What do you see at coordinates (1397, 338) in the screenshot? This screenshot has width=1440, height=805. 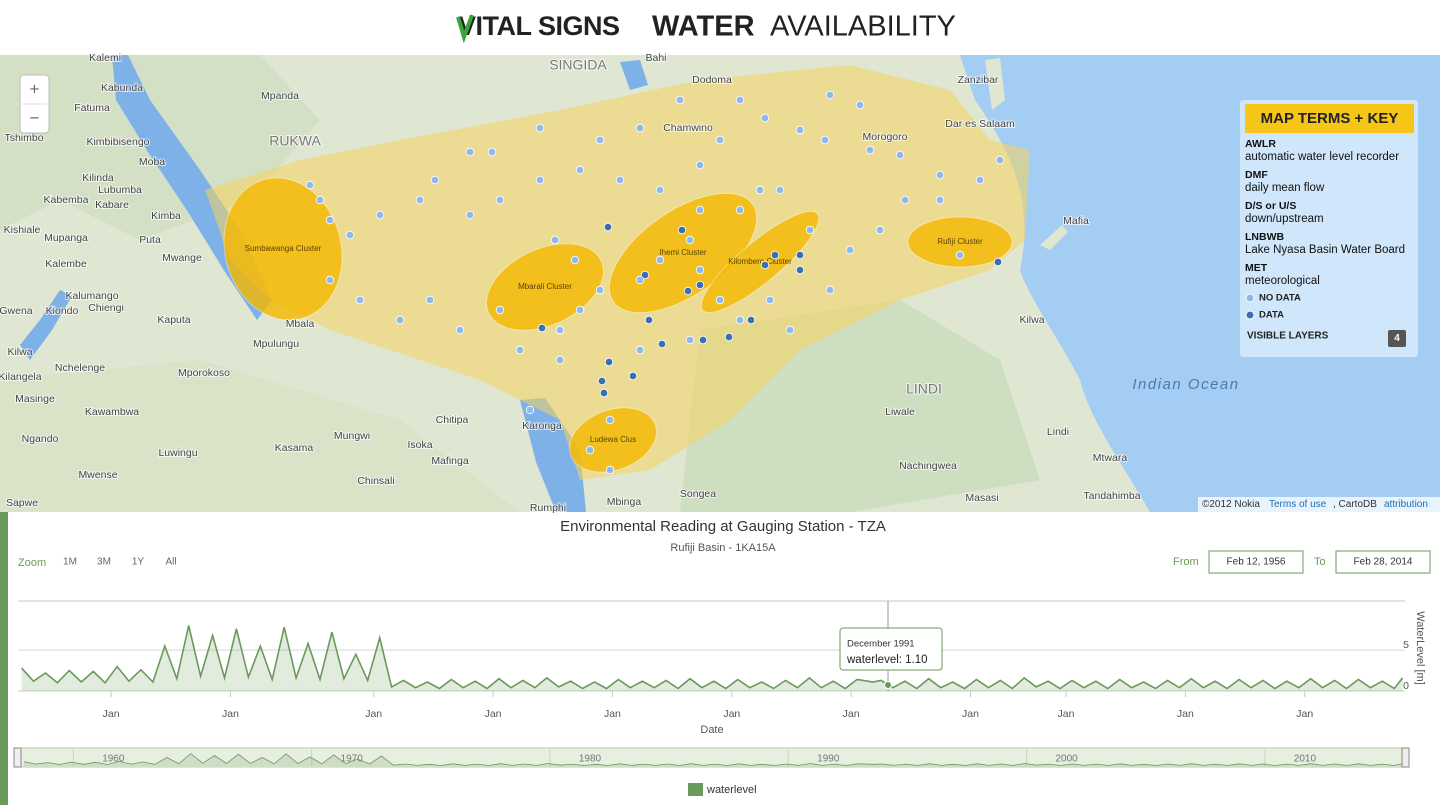 I see `layer-count-box` at bounding box center [1397, 338].